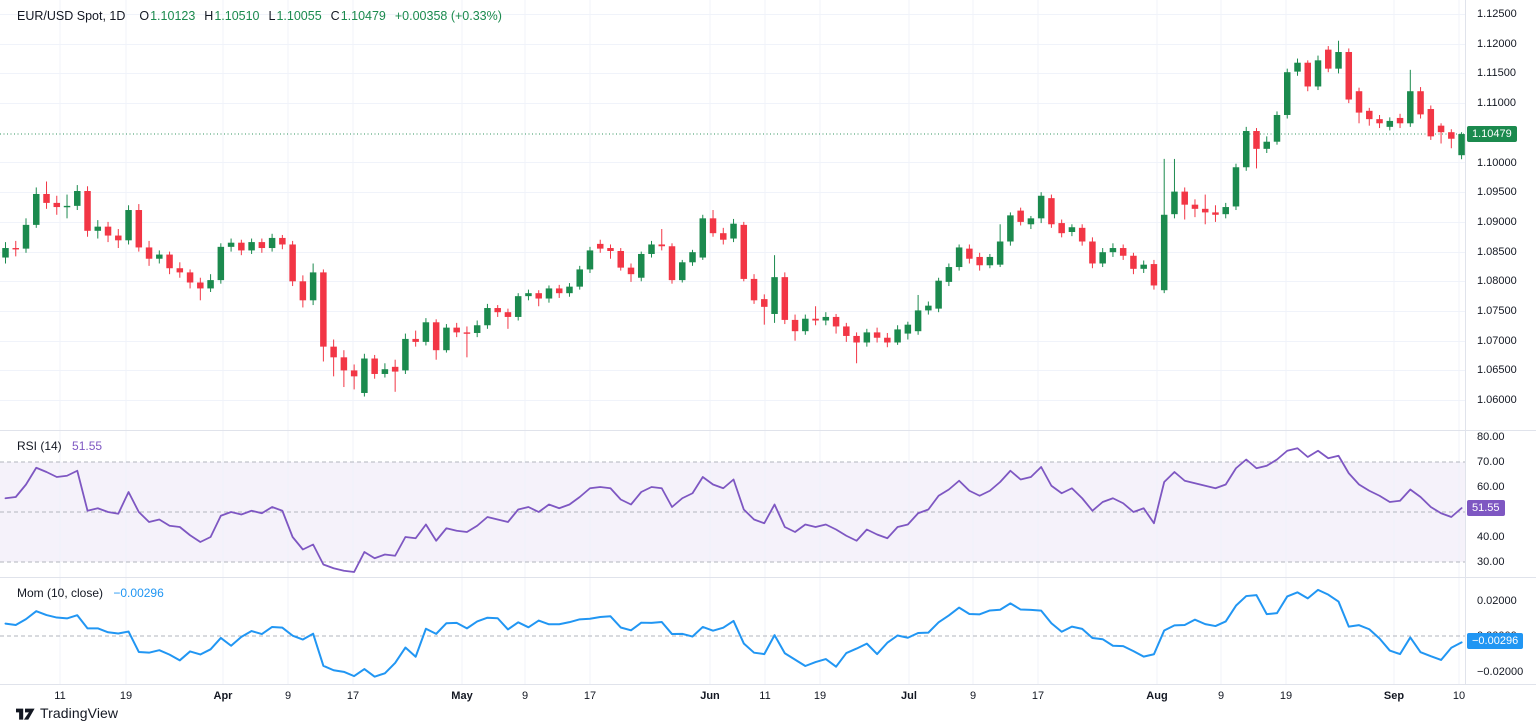 The width and height of the screenshot is (1536, 727). I want to click on price-axis-label: 1.09000, so click(1497, 221).